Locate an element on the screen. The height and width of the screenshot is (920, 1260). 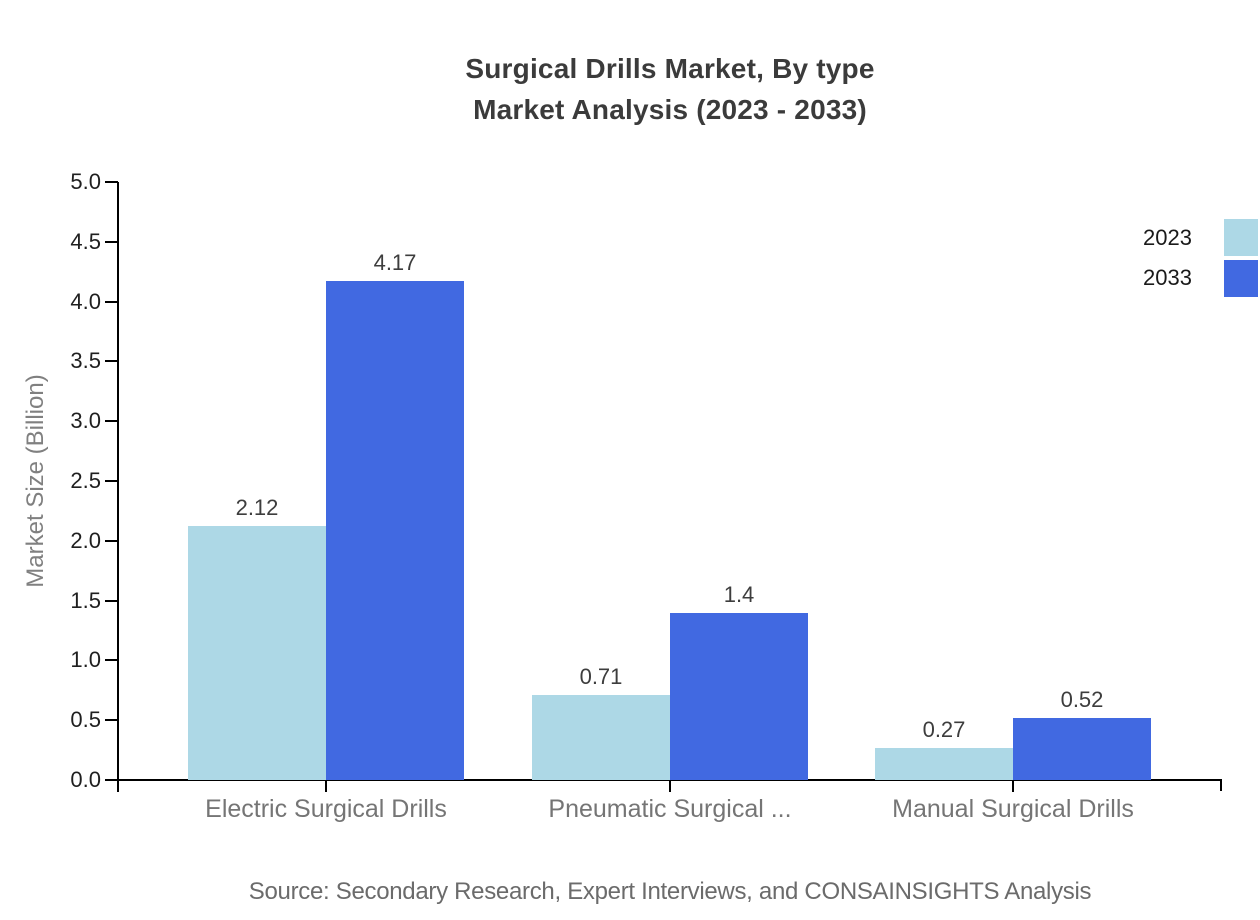
chart-title-line2: Market Analysis (2023 - 2033) is located at coordinates (670, 109).